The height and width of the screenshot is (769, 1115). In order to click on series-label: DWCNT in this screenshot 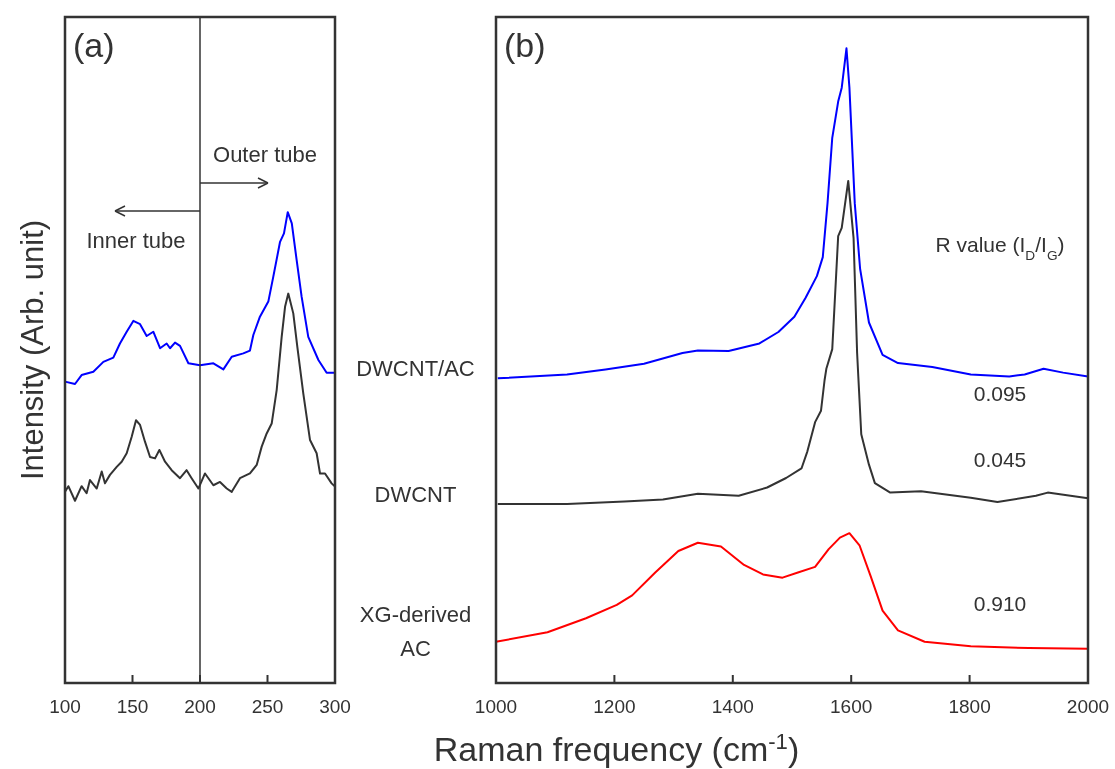, I will do `click(415, 495)`.